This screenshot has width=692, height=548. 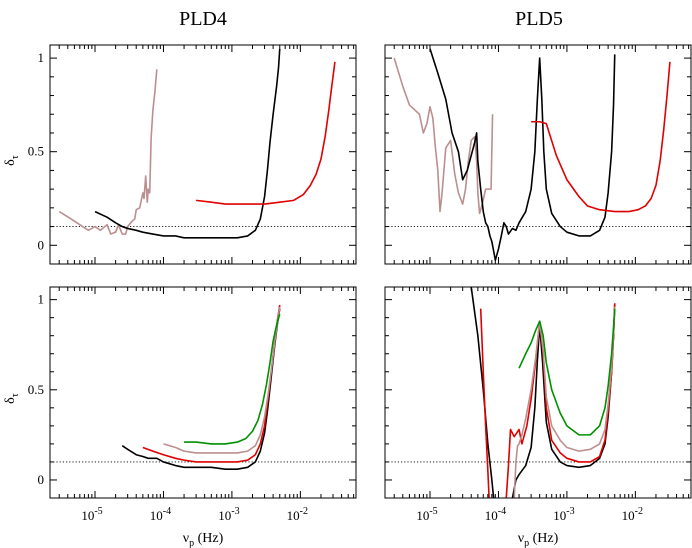 I want to click on series-line-black-right, so click(x=563, y=401).